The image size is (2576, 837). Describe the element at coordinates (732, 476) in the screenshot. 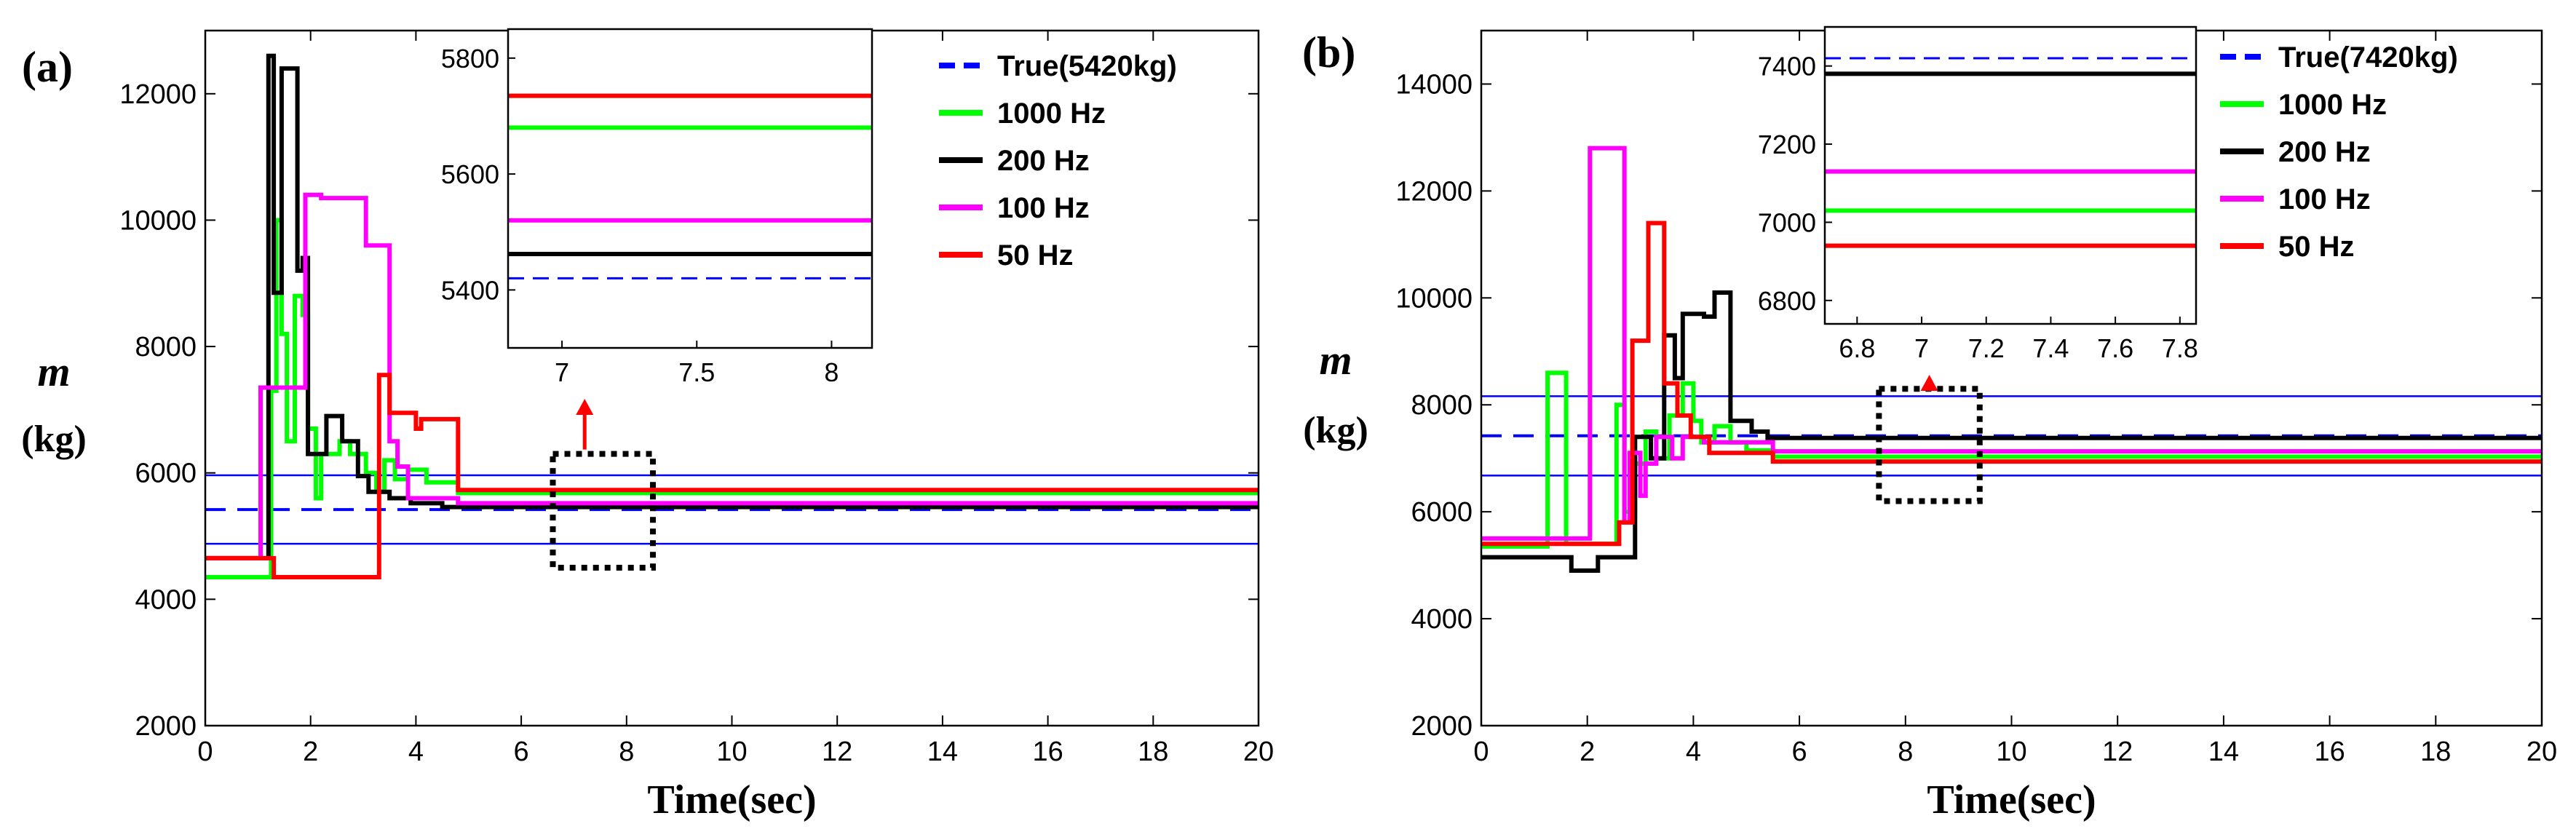

I see `series-line-50-hz` at that location.